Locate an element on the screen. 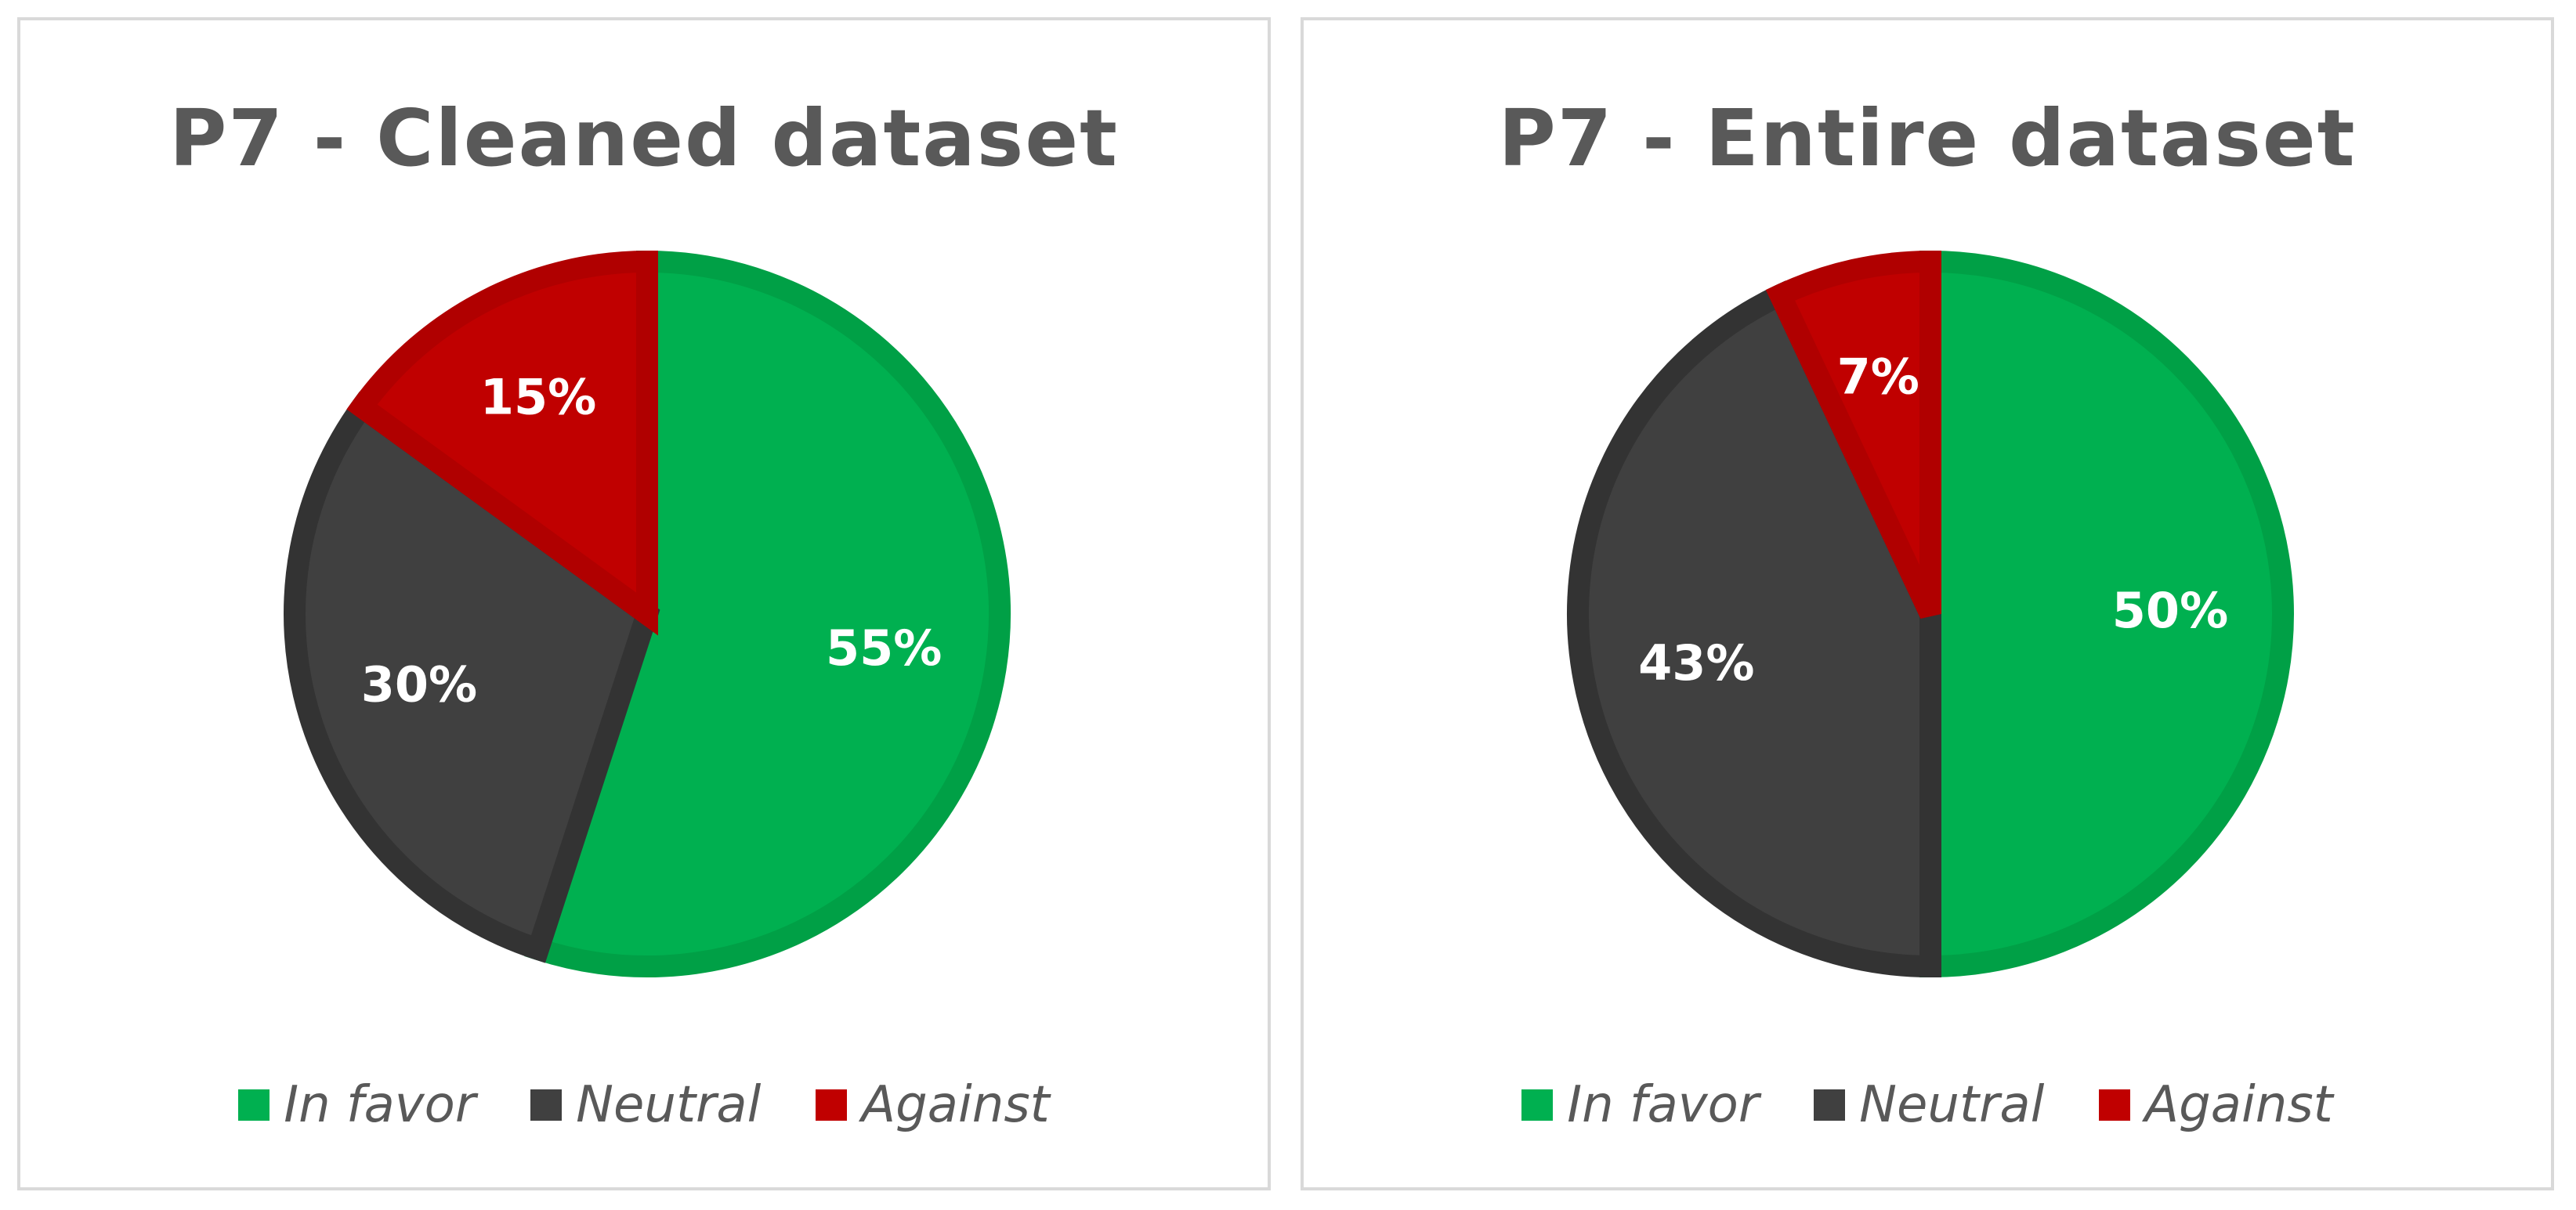 The image size is (2576, 1210). data-label-in-favor: 50% is located at coordinates (2170, 611).